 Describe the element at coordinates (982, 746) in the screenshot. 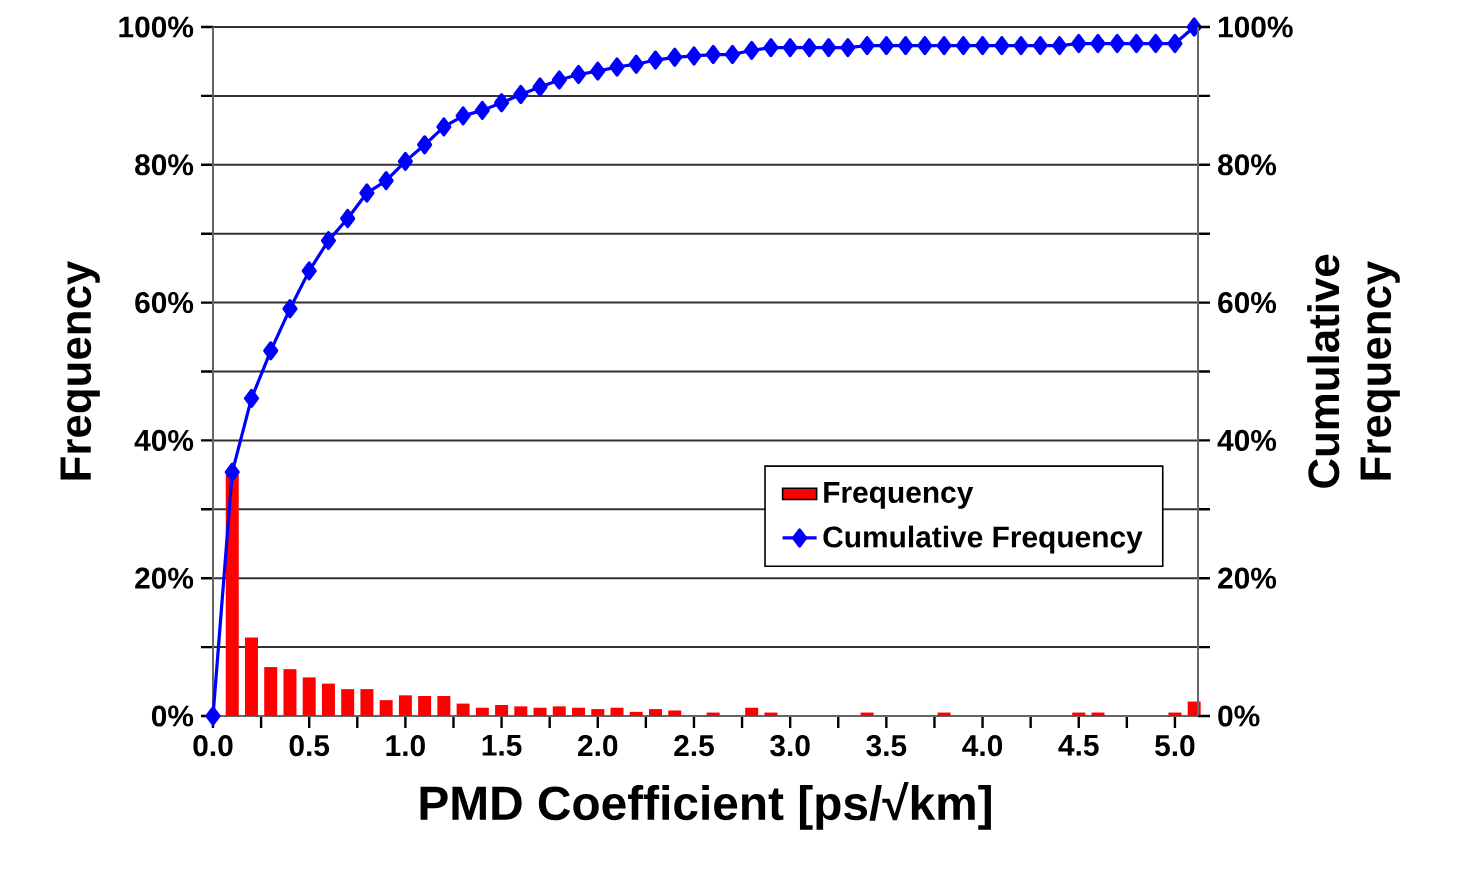

I see `x-tick-label: 4.0` at that location.